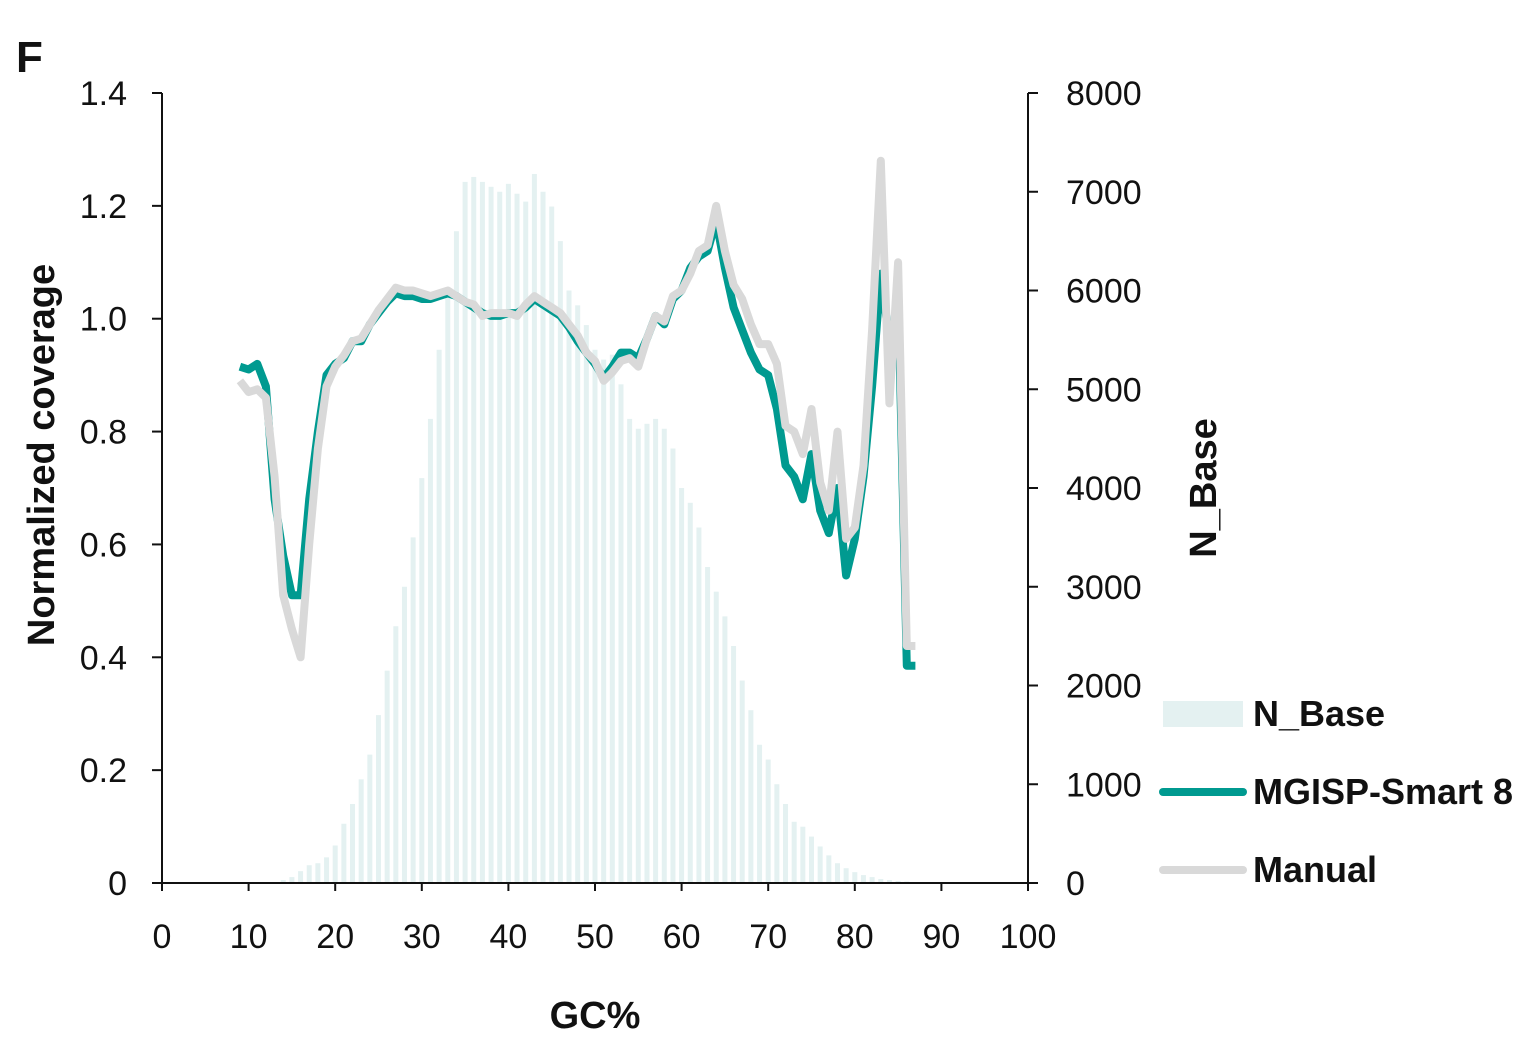  What do you see at coordinates (103, 545) in the screenshot?
I see `left-y-tick-label: 0.6` at bounding box center [103, 545].